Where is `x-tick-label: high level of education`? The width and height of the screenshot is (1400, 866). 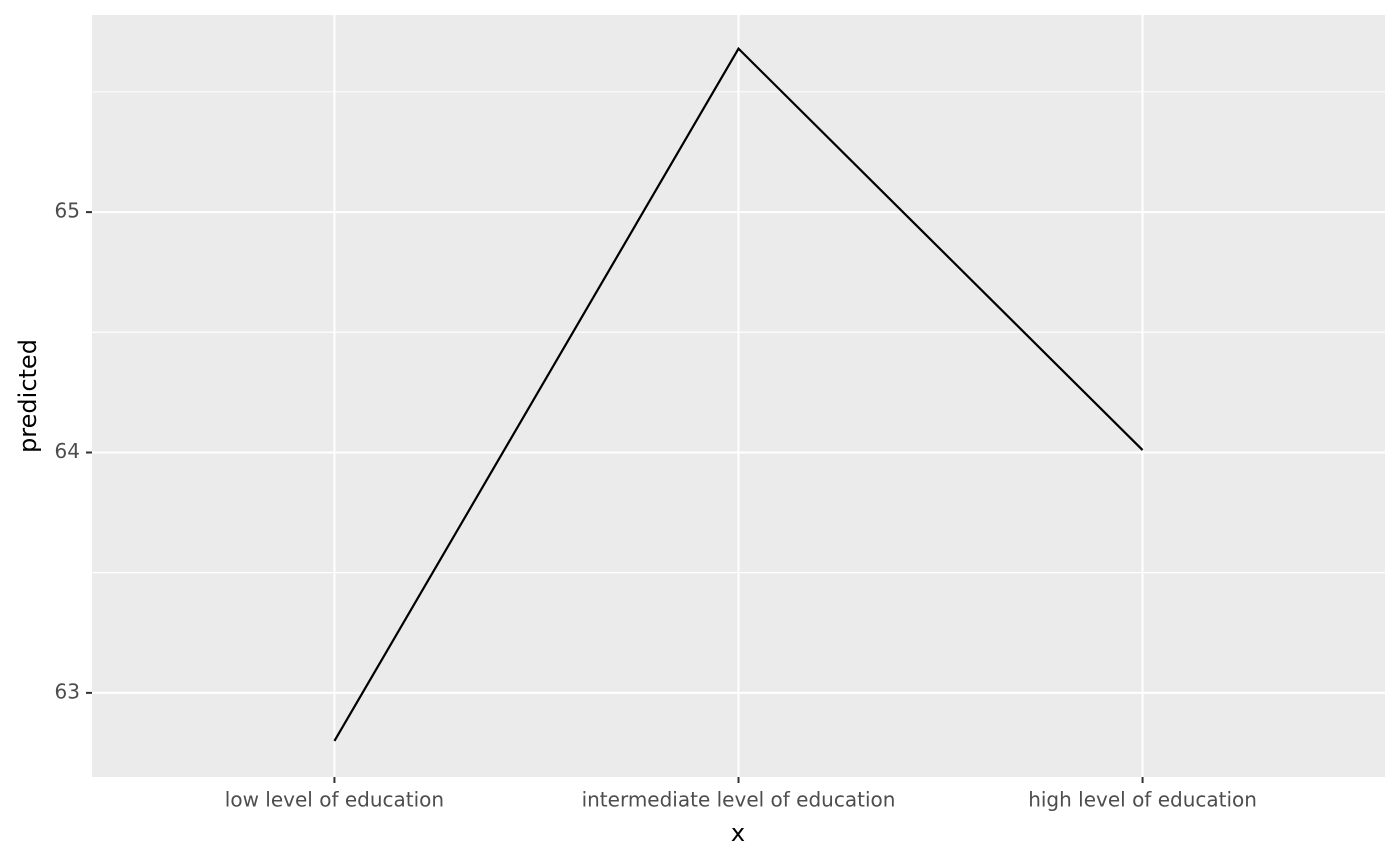
x-tick-label: high level of education is located at coordinates (1142, 800).